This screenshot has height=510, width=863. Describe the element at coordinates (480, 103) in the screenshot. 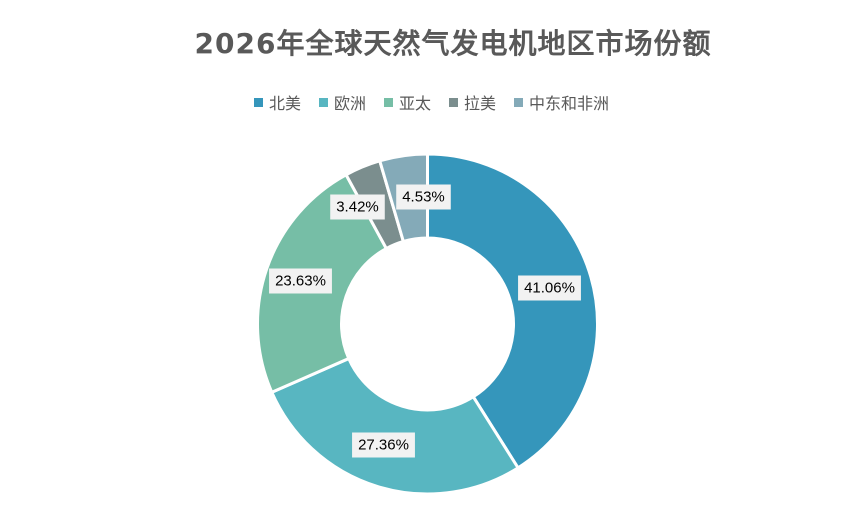

I see `legend-label-latin-america: 拉美` at that location.